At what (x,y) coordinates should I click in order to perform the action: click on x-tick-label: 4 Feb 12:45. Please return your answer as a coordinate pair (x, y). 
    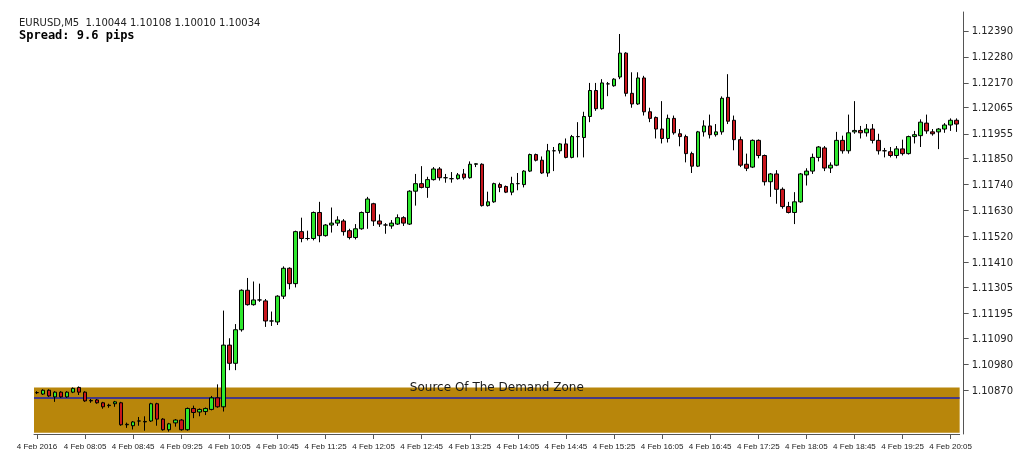
    Looking at the image, I should click on (422, 446).